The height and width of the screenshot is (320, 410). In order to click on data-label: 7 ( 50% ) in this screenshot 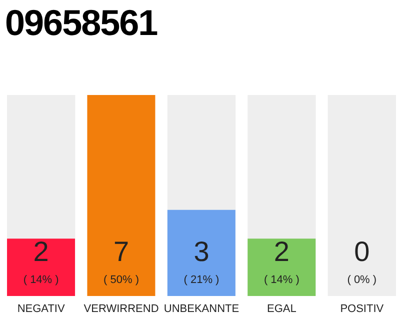, I will do `click(121, 262)`.